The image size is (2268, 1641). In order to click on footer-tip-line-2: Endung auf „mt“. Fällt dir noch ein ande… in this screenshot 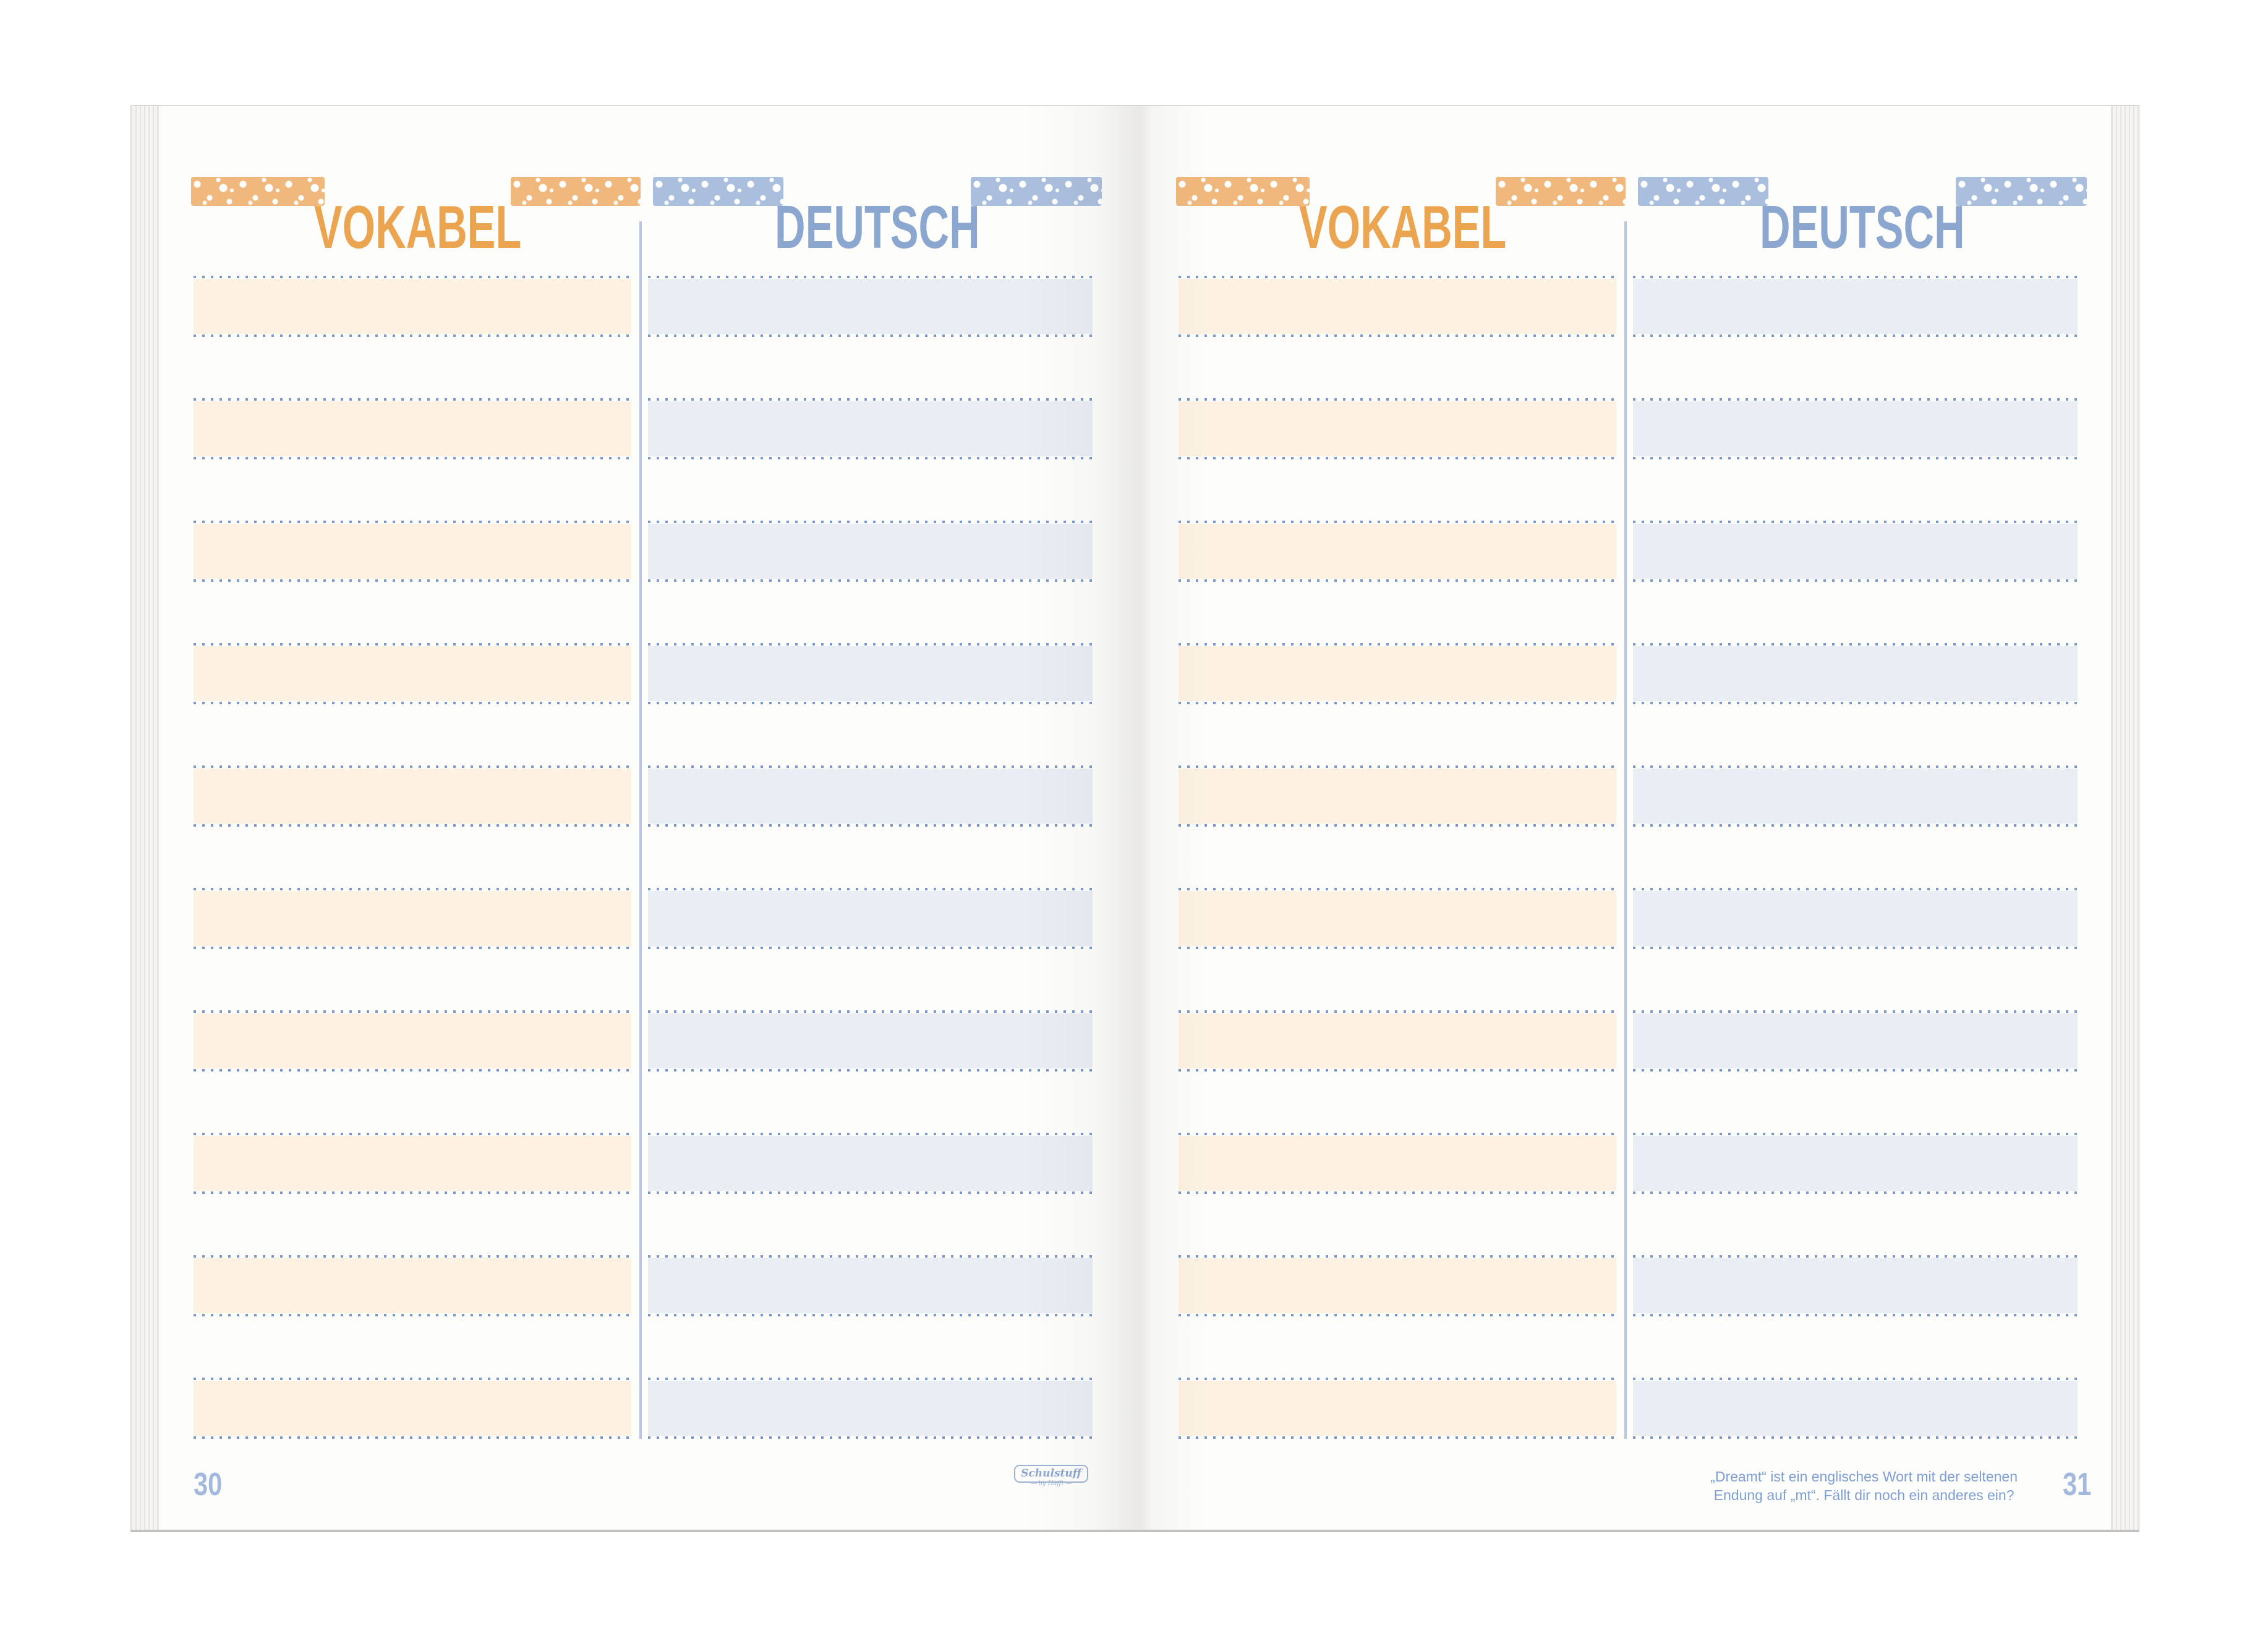, I will do `click(1864, 1495)`.